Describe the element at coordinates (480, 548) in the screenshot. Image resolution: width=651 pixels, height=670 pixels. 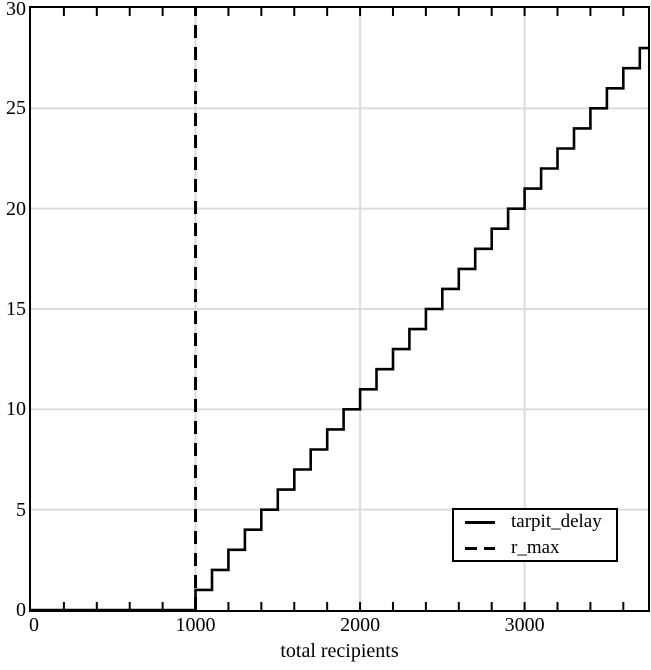
I see `dashed-line-icon` at that location.